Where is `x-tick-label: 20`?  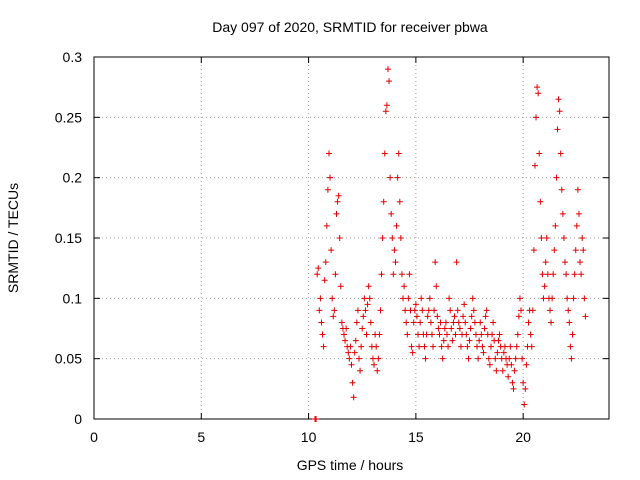
x-tick-label: 20 is located at coordinates (523, 437).